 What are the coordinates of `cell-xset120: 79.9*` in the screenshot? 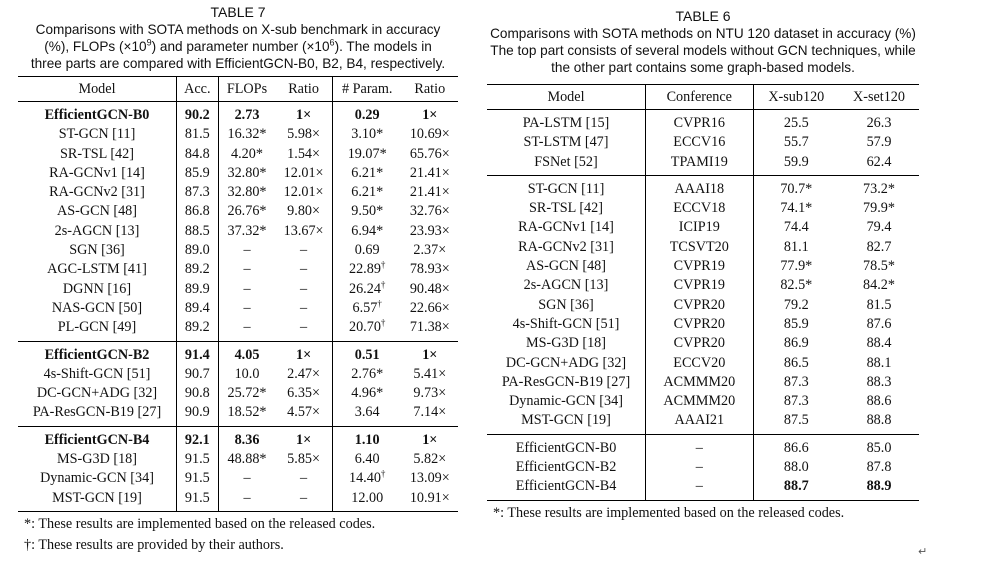 It's located at (879, 208).